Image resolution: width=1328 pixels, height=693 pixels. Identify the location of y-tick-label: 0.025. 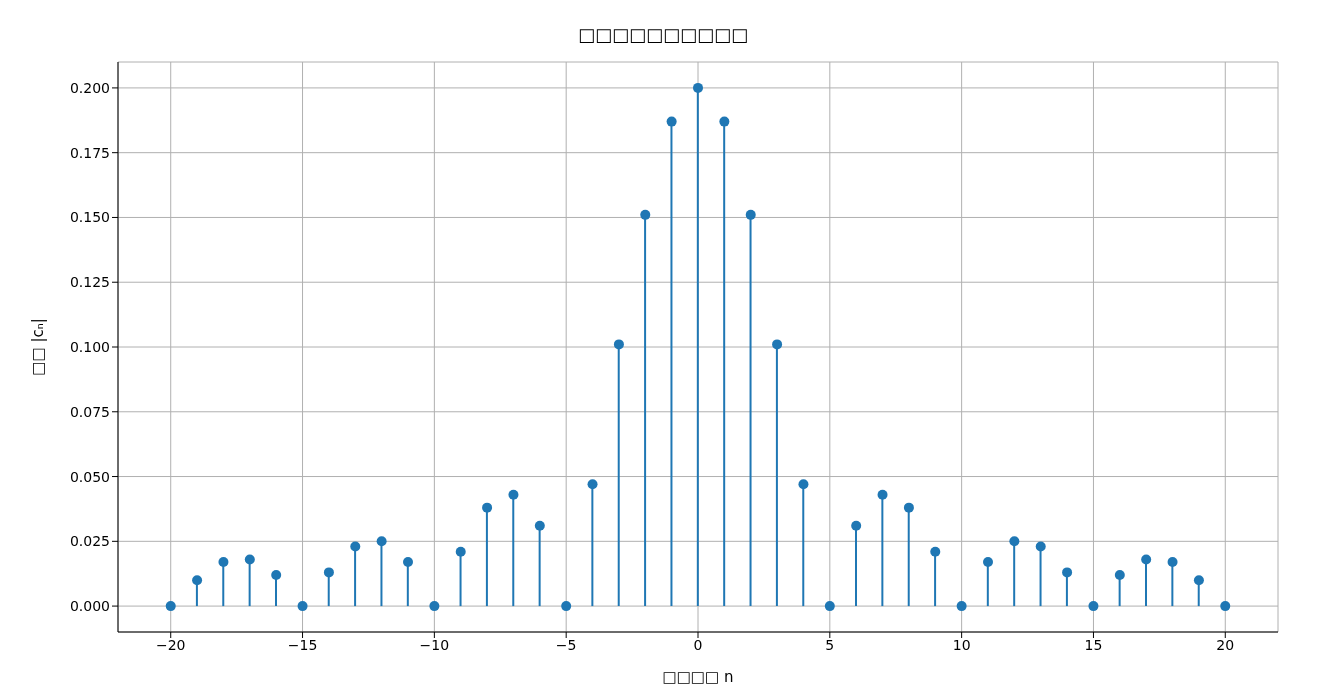
(89, 541).